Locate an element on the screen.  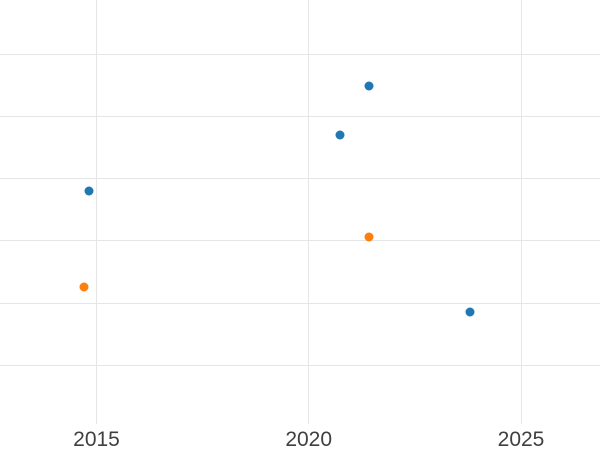
x-axis-tick-label: 2015 is located at coordinates (96, 439).